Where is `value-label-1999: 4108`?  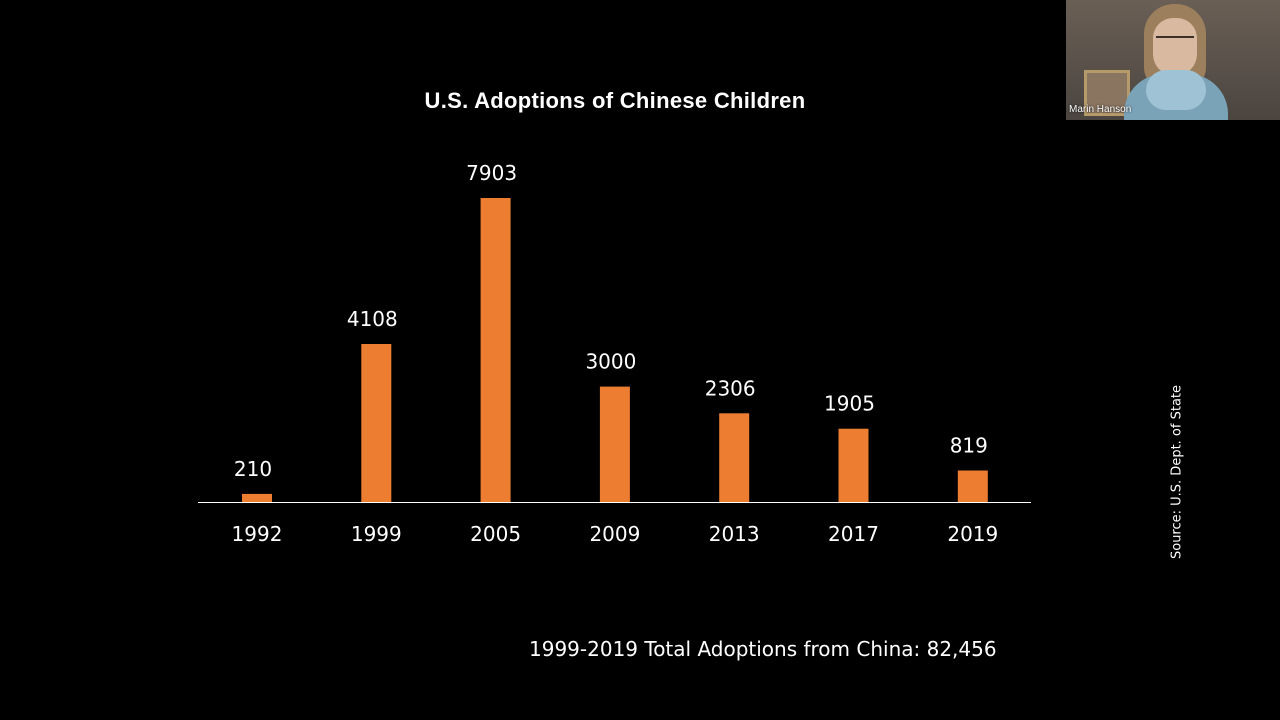 value-label-1999: 4108 is located at coordinates (372, 319).